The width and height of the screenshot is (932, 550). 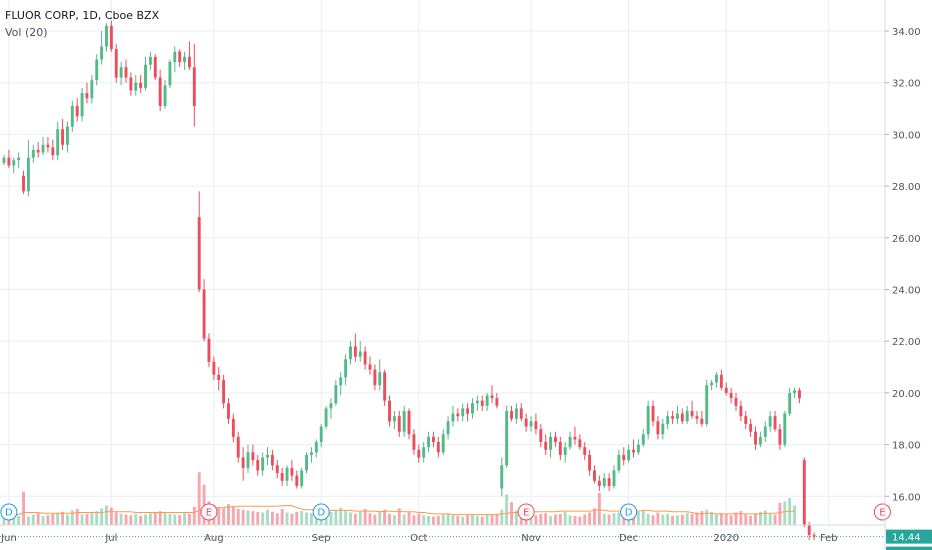 I want to click on time-tick-label: Feb, so click(x=829, y=538).